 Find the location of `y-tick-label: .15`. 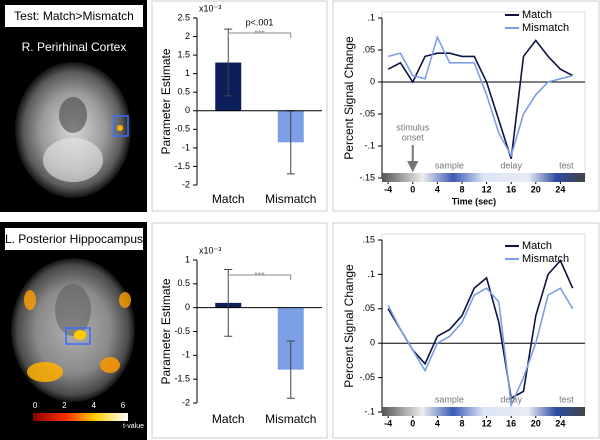

y-tick-label: .15 is located at coordinates (368, 239).